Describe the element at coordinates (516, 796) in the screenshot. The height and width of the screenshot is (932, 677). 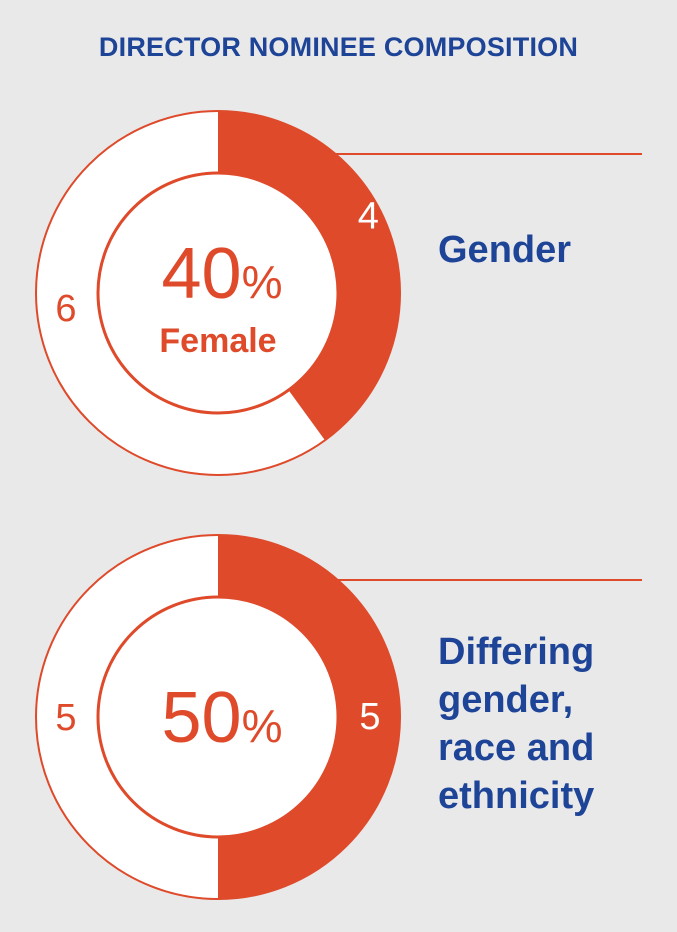
I see `chart-title-line: ethnicity` at that location.